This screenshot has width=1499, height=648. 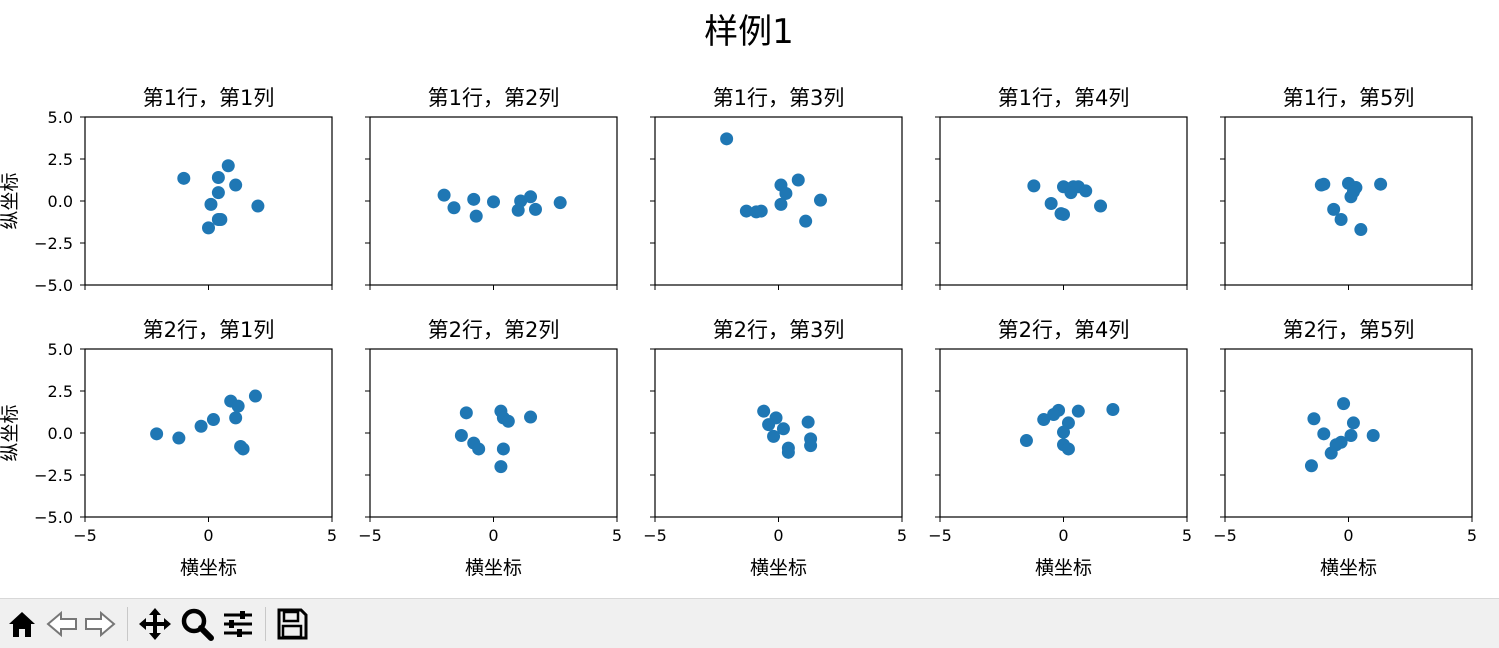 I want to click on home-button, so click(x=22, y=624).